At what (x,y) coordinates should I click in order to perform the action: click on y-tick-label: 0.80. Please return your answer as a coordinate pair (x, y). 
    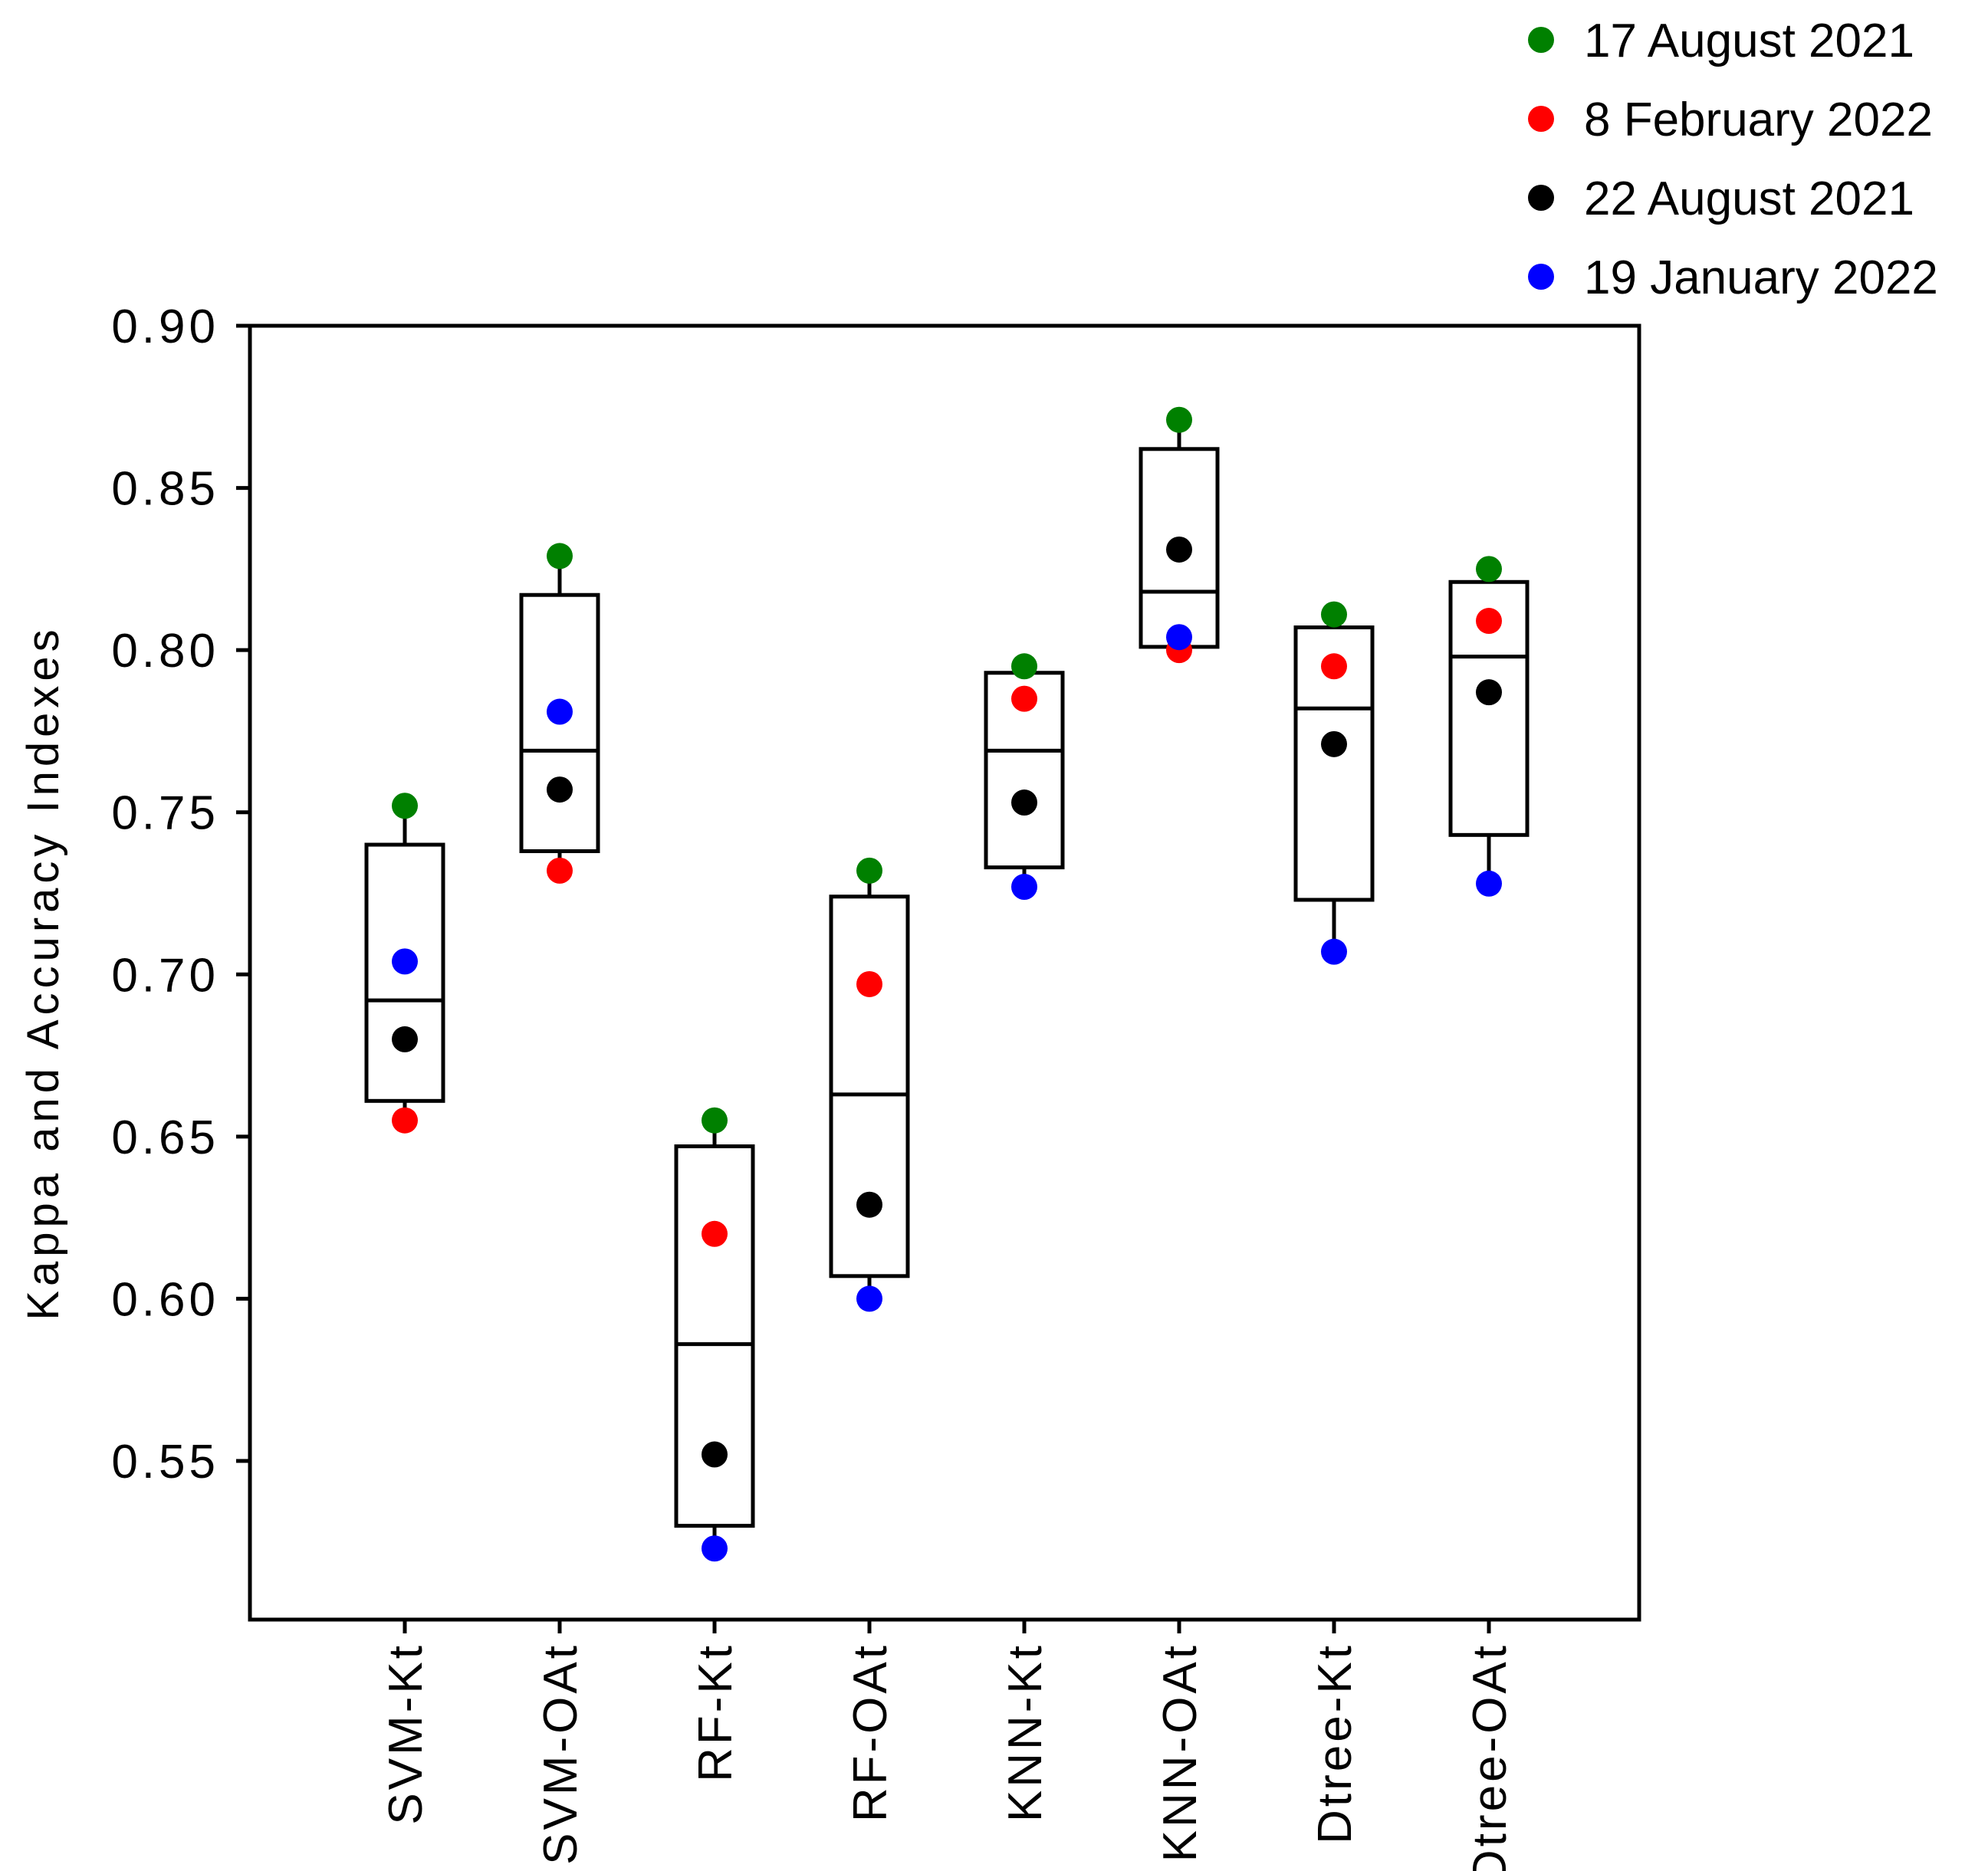
    Looking at the image, I should click on (165, 651).